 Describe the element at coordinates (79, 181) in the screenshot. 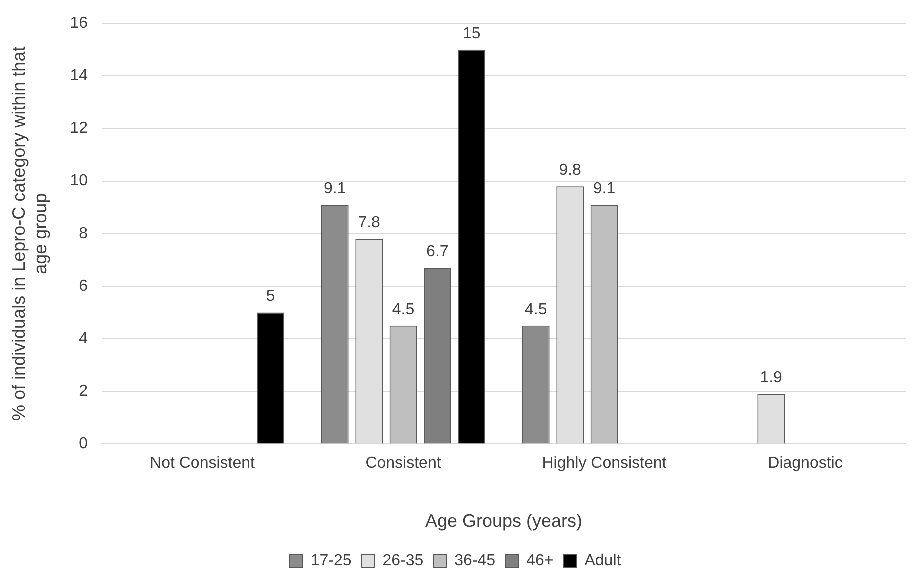

I see `y-tick-label: 10` at that location.